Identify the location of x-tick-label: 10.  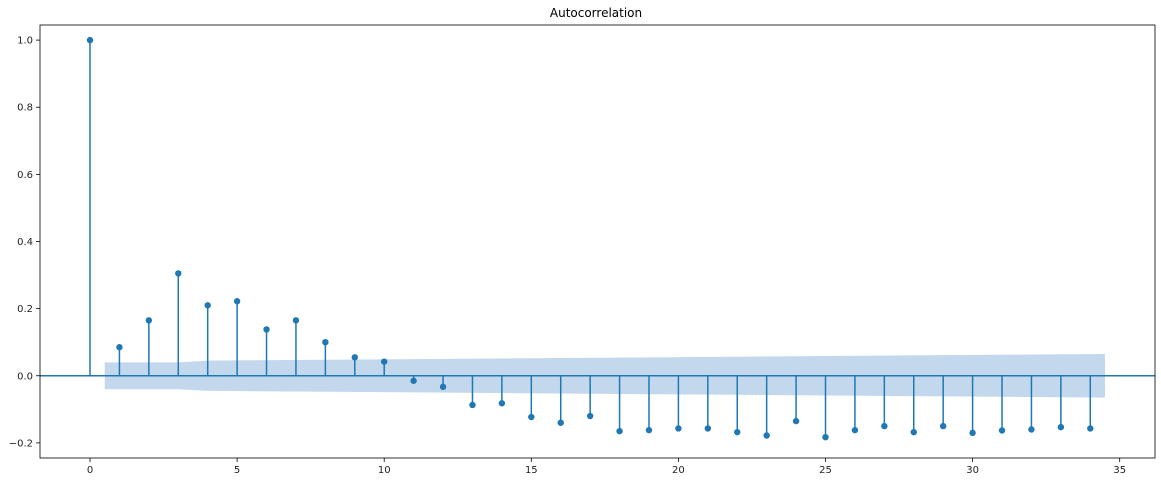
(384, 470).